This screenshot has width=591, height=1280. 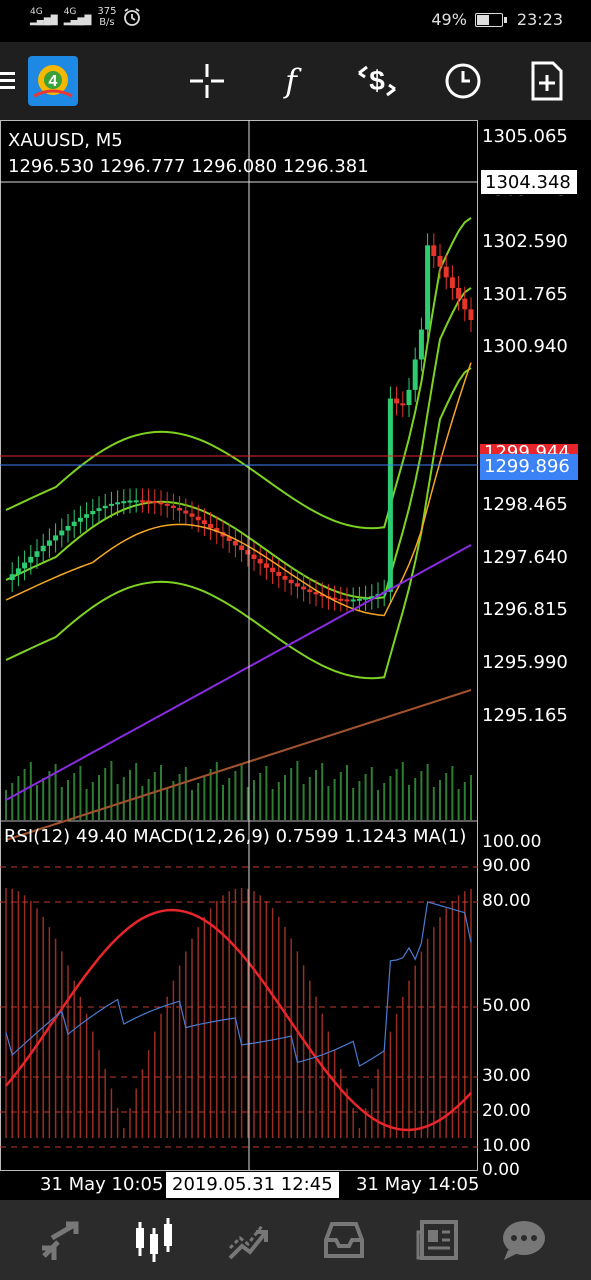 I want to click on rsi-line, so click(x=238, y=984).